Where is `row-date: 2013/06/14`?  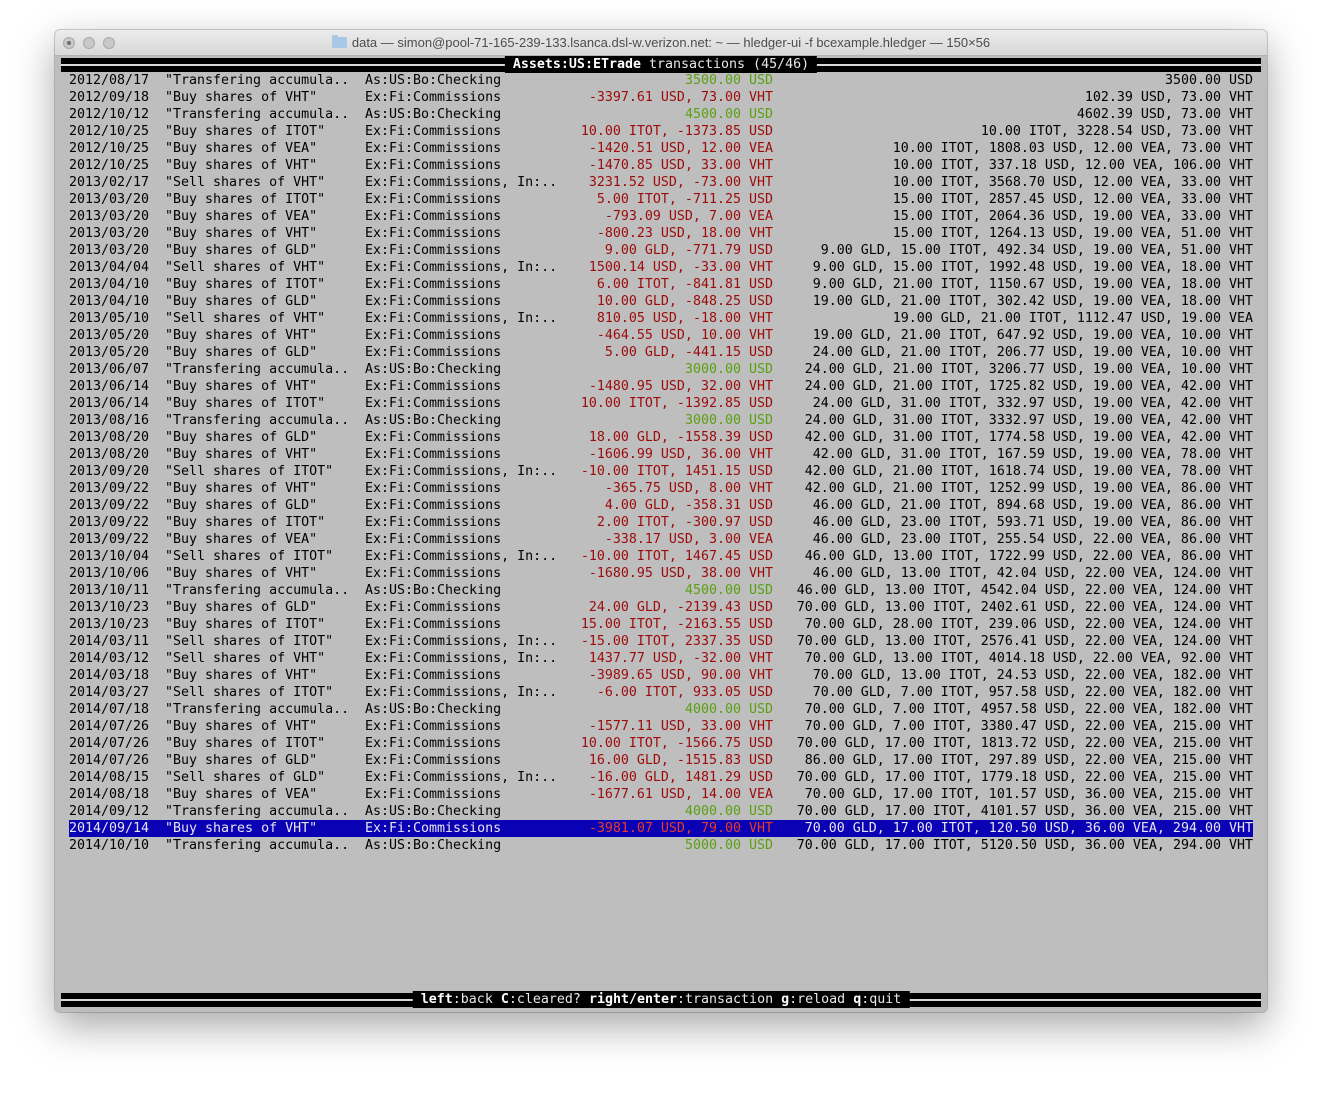 row-date: 2013/06/14 is located at coordinates (109, 403).